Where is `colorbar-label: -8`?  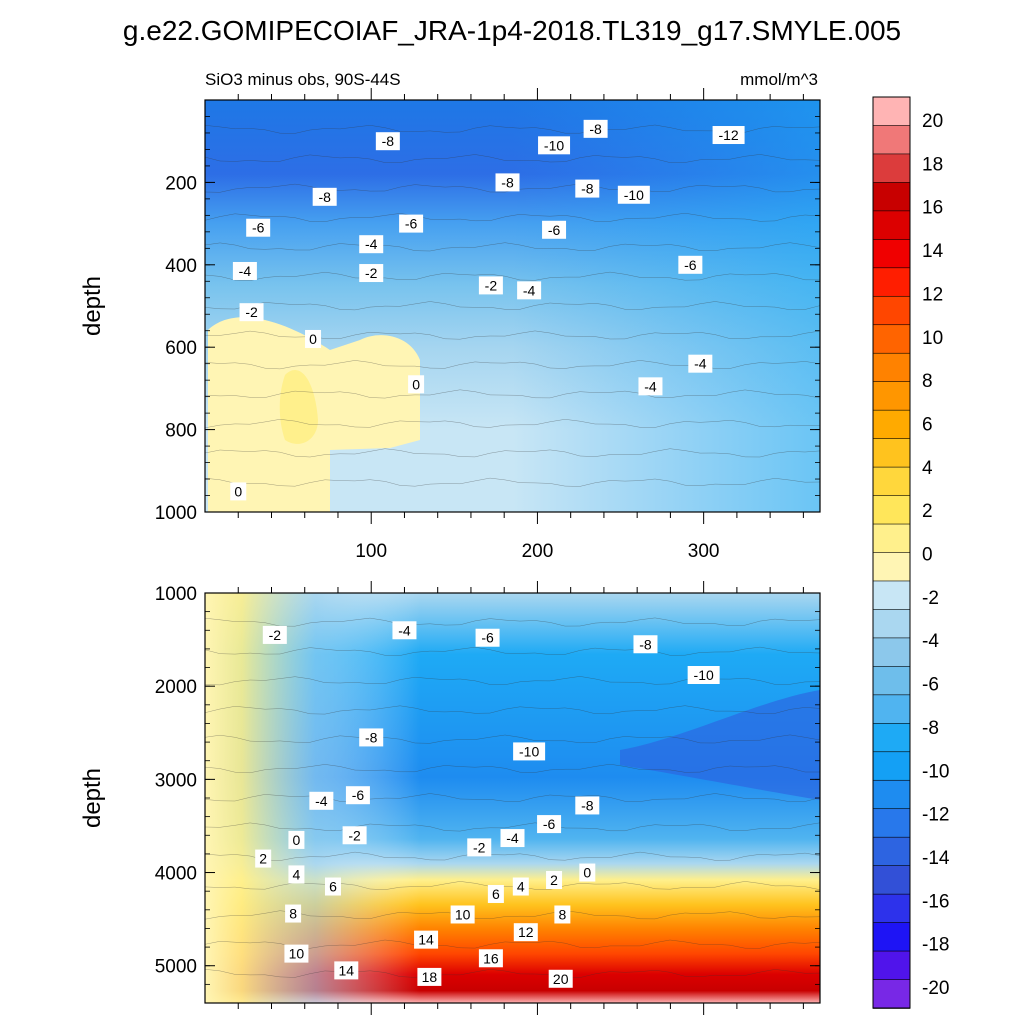
colorbar-label: -8 is located at coordinates (930, 728).